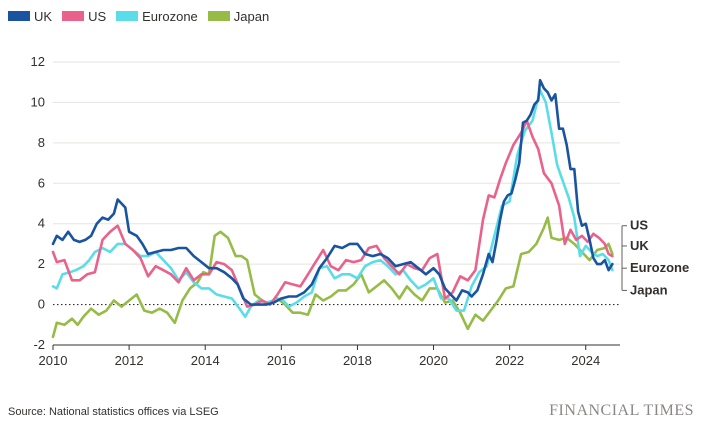  I want to click on y-tick-label-10: 10, so click(38, 101).